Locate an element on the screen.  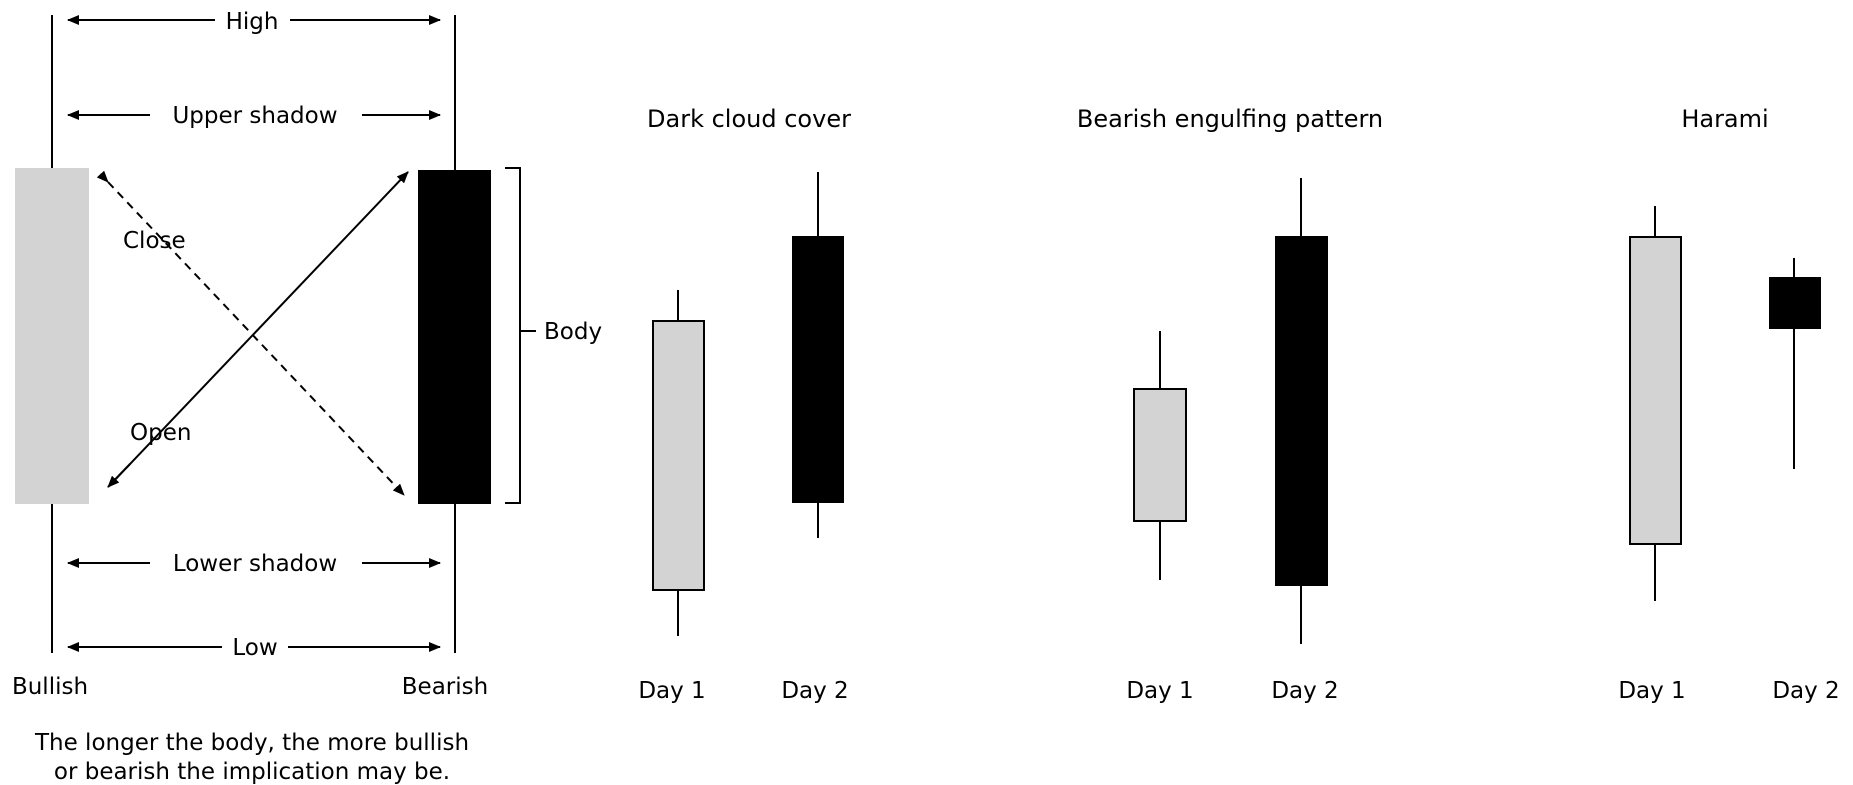
note-line-2: or bearish the implication may be. is located at coordinates (252, 772).